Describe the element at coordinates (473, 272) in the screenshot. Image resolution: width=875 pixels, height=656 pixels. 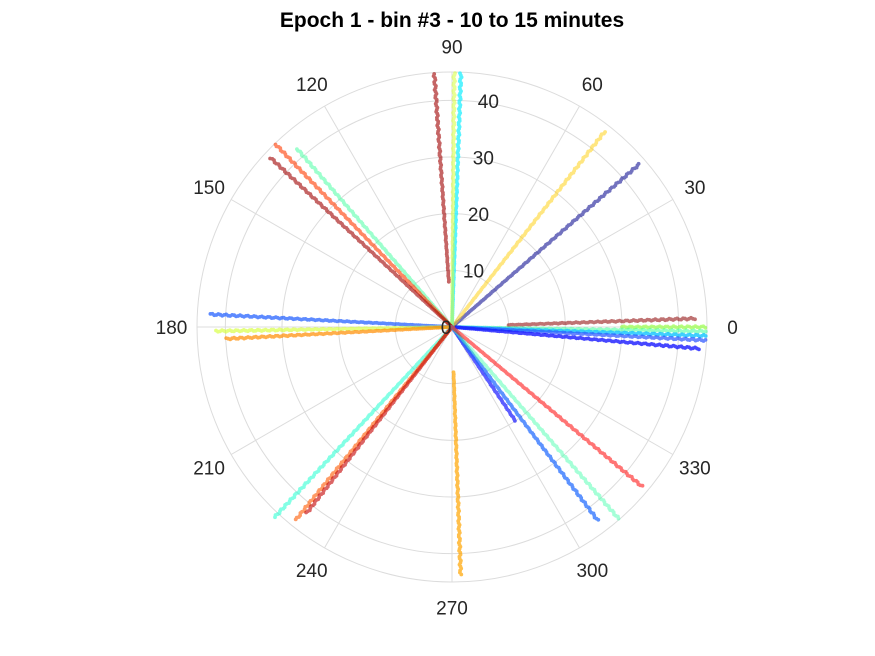
I see `radial-tick-label: 10` at that location.